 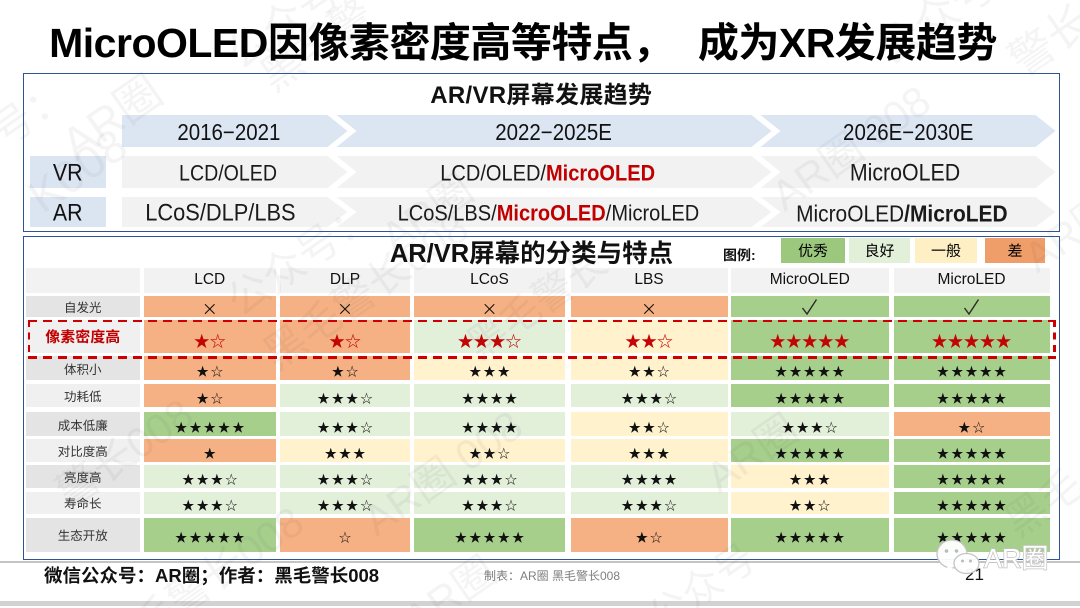 I want to click on svg-text: AR圈, so click(x=1016, y=559).